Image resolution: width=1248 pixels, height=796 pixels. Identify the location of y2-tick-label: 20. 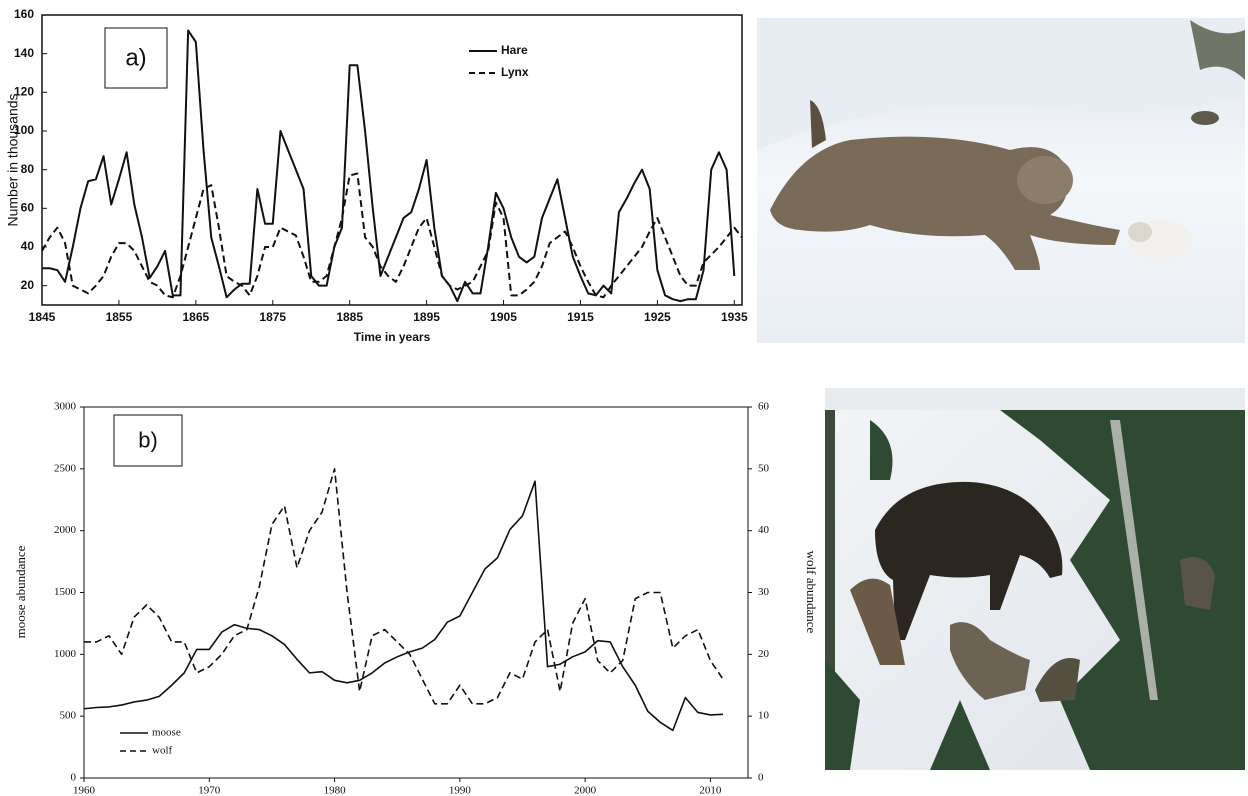
(764, 654).